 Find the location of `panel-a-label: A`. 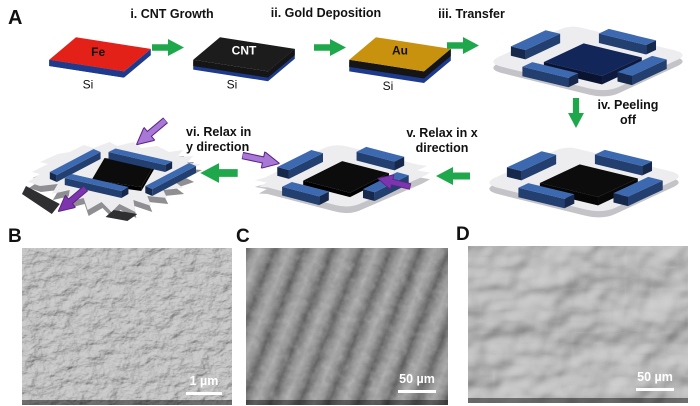

panel-a-label: A is located at coordinates (15, 18).